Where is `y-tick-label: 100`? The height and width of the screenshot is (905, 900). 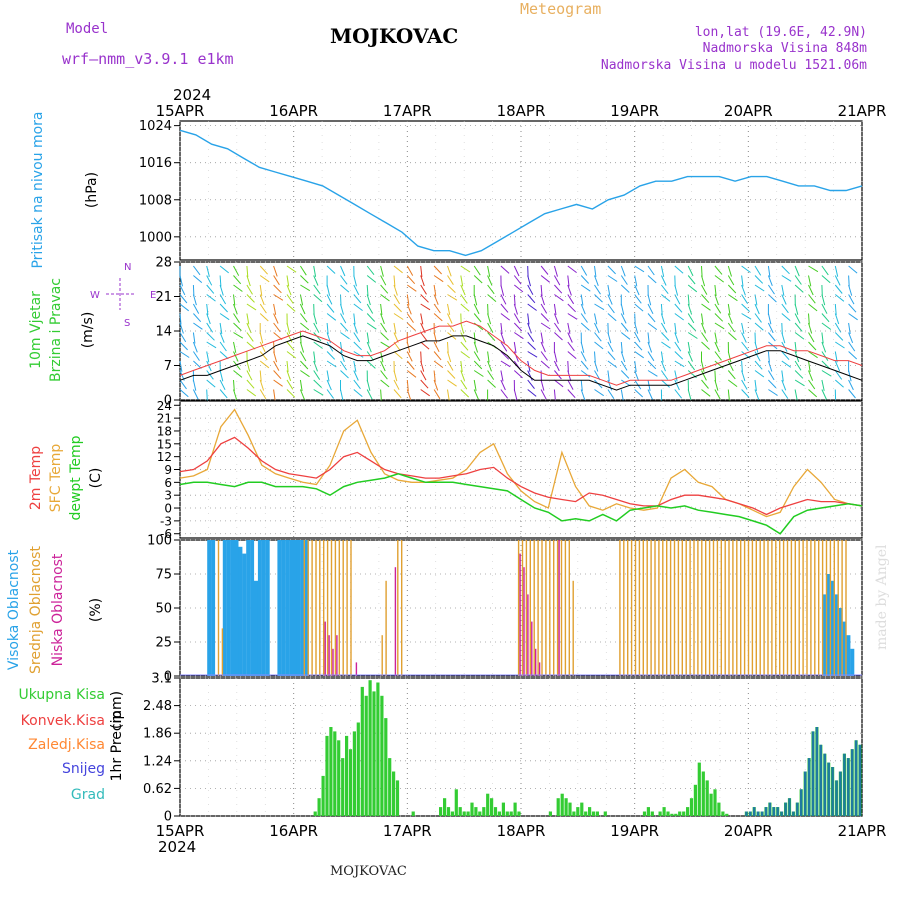
y-tick-label: 100 is located at coordinates (159, 541).